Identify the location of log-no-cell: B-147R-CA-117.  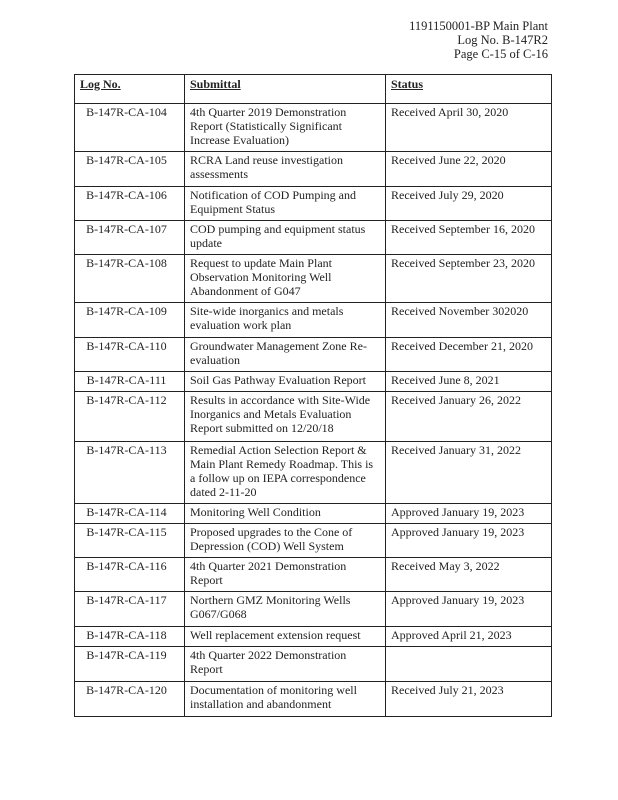
(129, 609).